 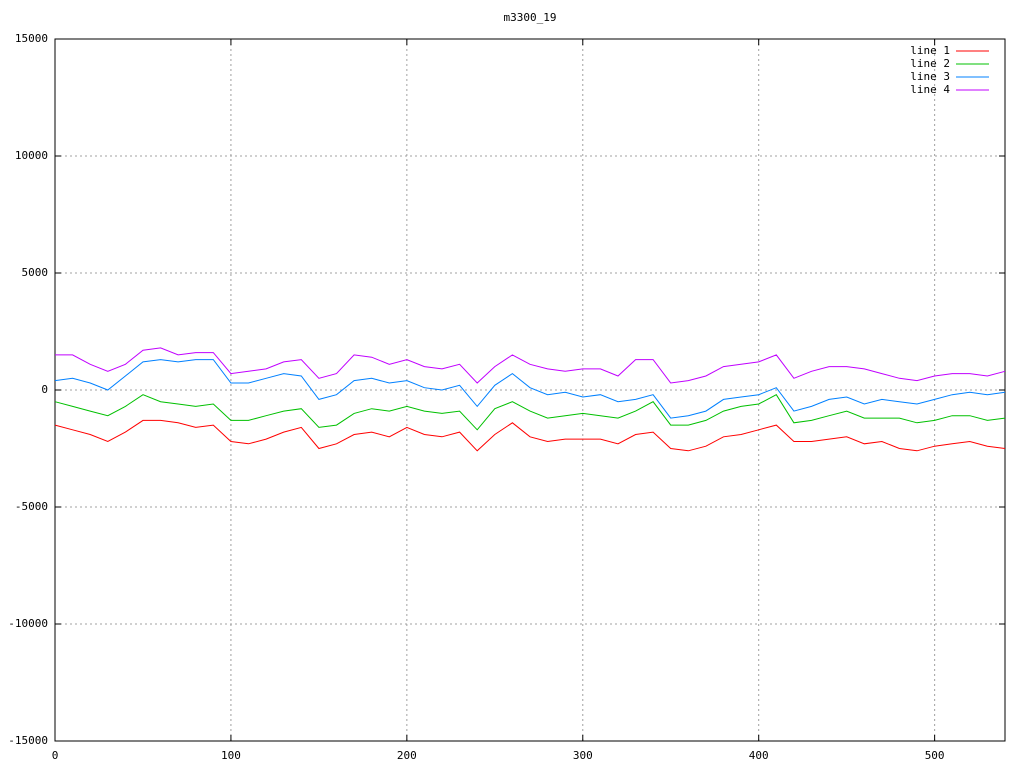 I want to click on y-tick-label: 0, so click(x=44, y=389).